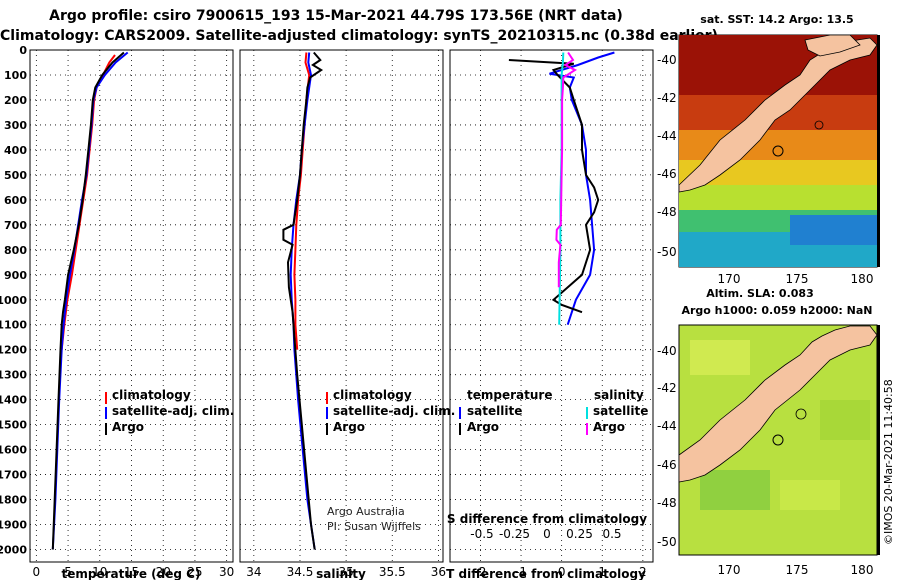 This screenshot has height=580, width=900. Describe the element at coordinates (582, 188) in the screenshot. I see `series-t-satellite` at that location.